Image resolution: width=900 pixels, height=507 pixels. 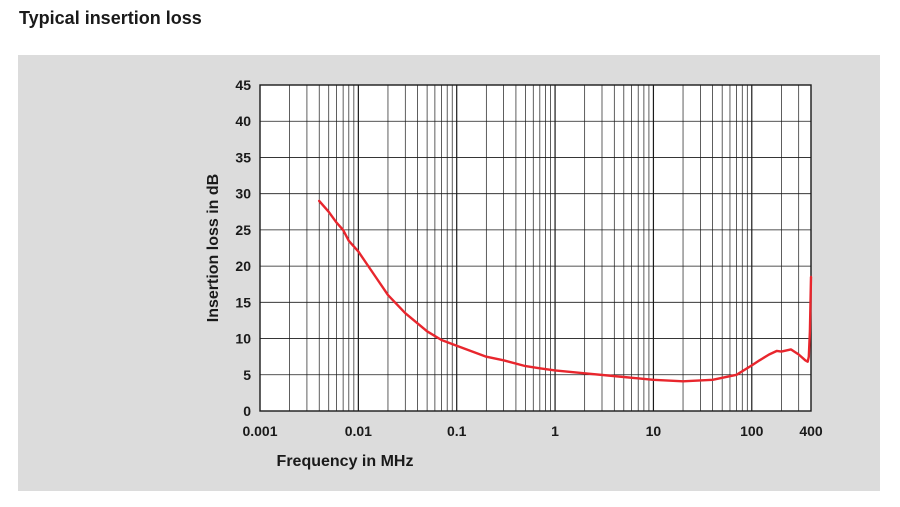 What do you see at coordinates (243, 339) in the screenshot?
I see `y-tick-label: 10` at bounding box center [243, 339].